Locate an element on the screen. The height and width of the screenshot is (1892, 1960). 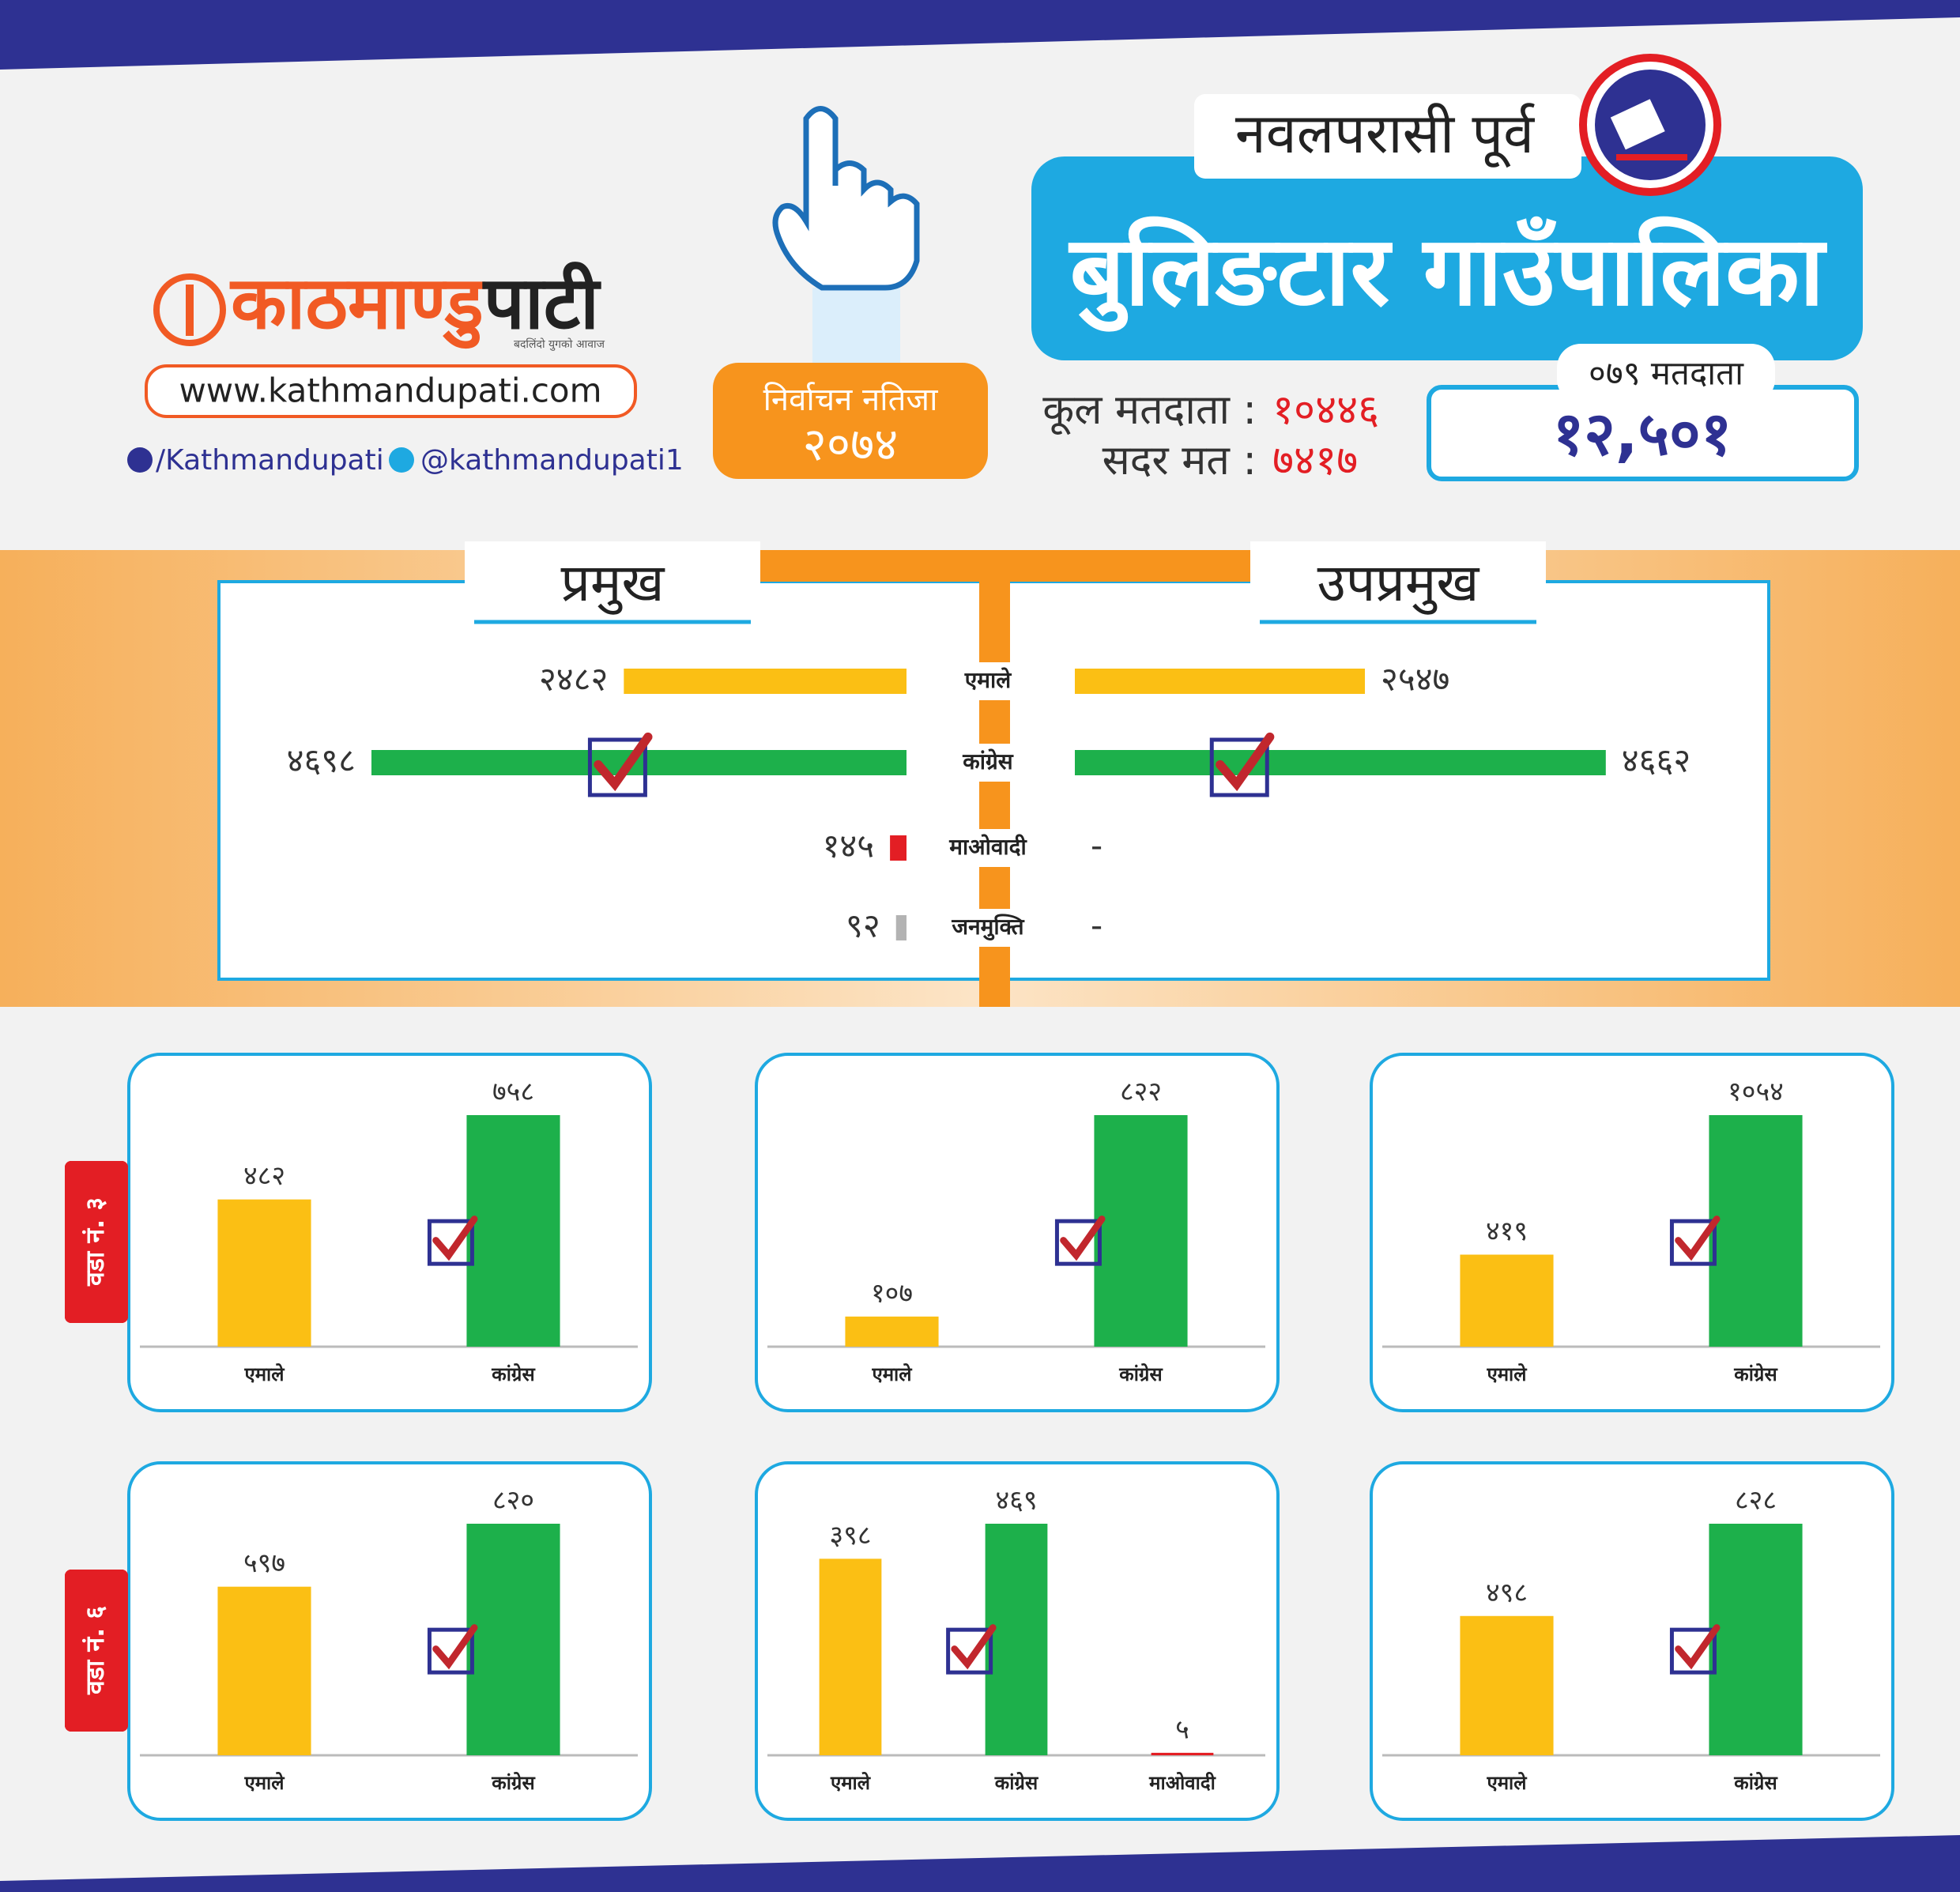
finger-icon is located at coordinates (846, 198).